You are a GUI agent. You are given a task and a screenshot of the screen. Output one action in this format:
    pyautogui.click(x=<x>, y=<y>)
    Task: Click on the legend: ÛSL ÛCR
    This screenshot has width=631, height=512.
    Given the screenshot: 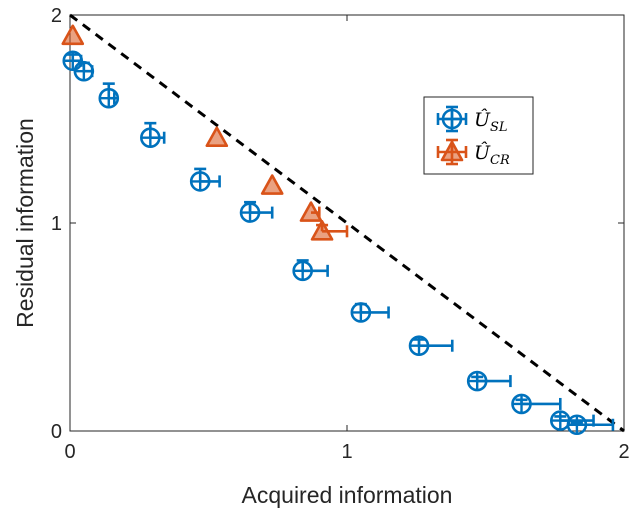 What is the action you would take?
    pyautogui.click(x=478, y=135)
    